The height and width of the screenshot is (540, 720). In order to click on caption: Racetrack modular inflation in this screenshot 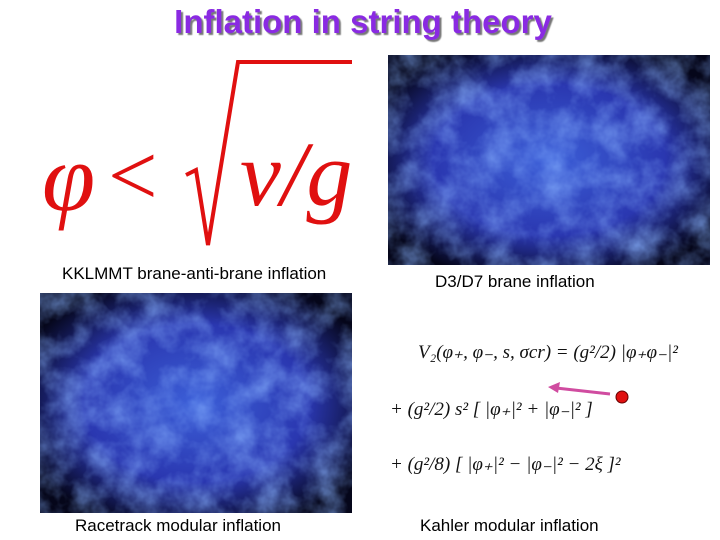, I will do `click(178, 525)`.